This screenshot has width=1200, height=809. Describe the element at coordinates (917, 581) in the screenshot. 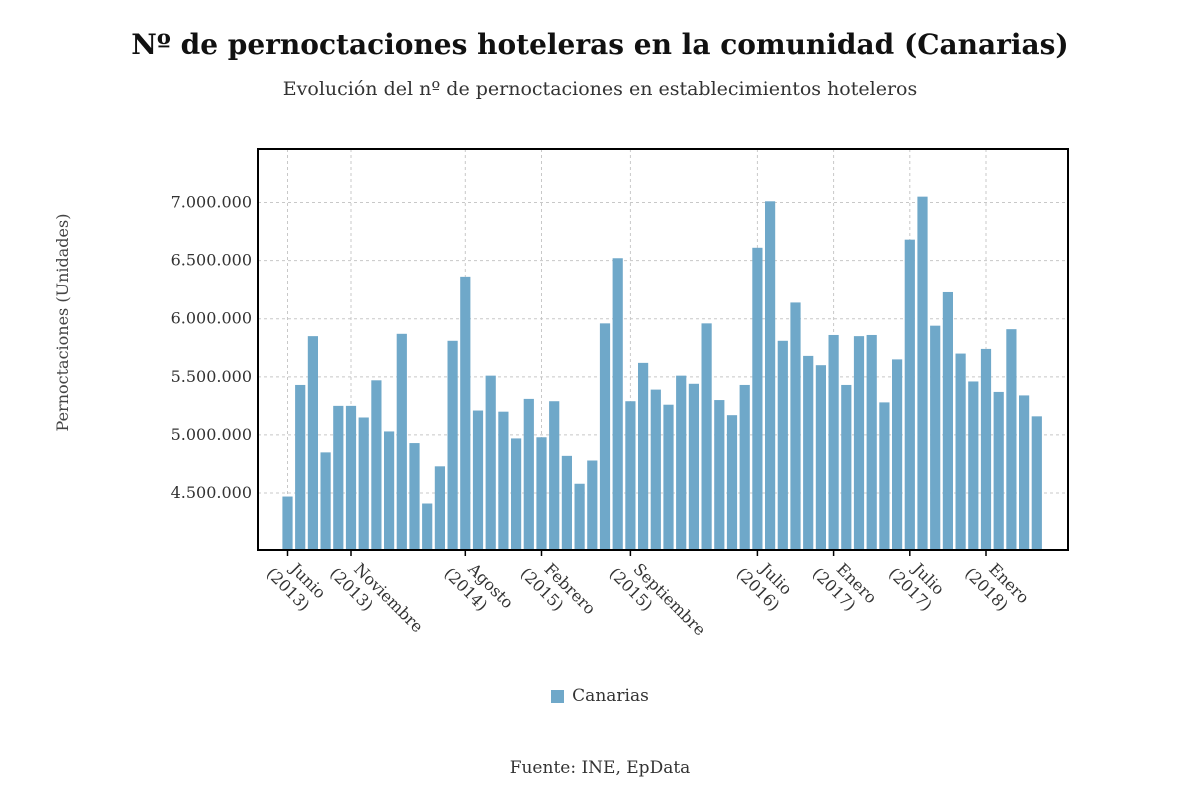

I see `x-tick-label: Julio(2017)` at that location.